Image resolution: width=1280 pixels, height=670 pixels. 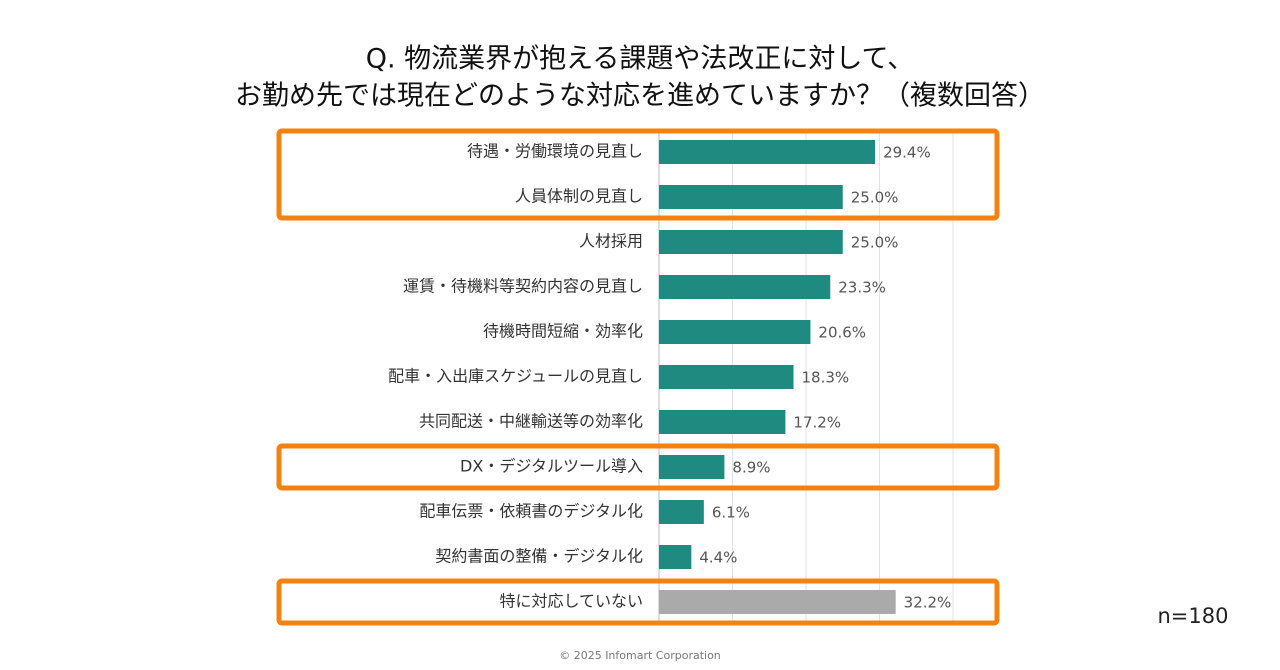 I want to click on chart-title: Q. 物流業界が抱える課題や法改正に対して、, so click(x=640, y=59).